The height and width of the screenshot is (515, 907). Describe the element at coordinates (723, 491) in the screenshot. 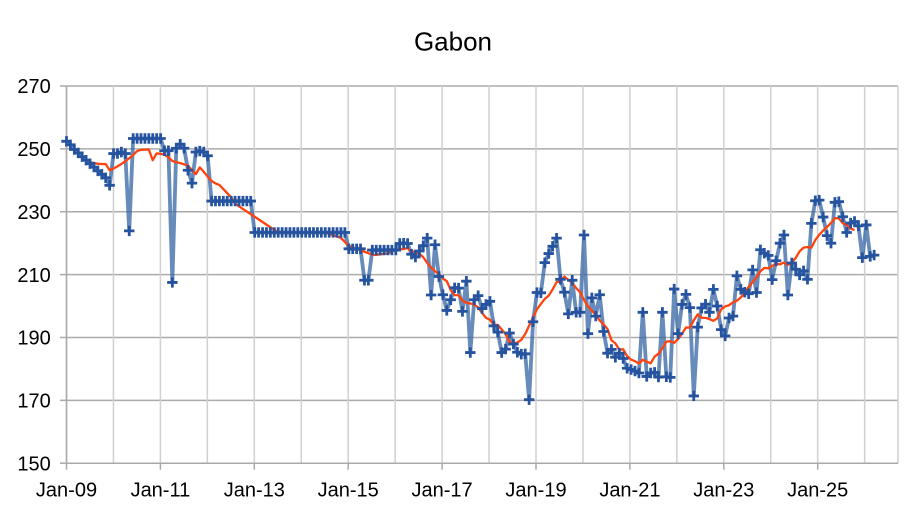

I see `svg-text: Jan-23` at that location.